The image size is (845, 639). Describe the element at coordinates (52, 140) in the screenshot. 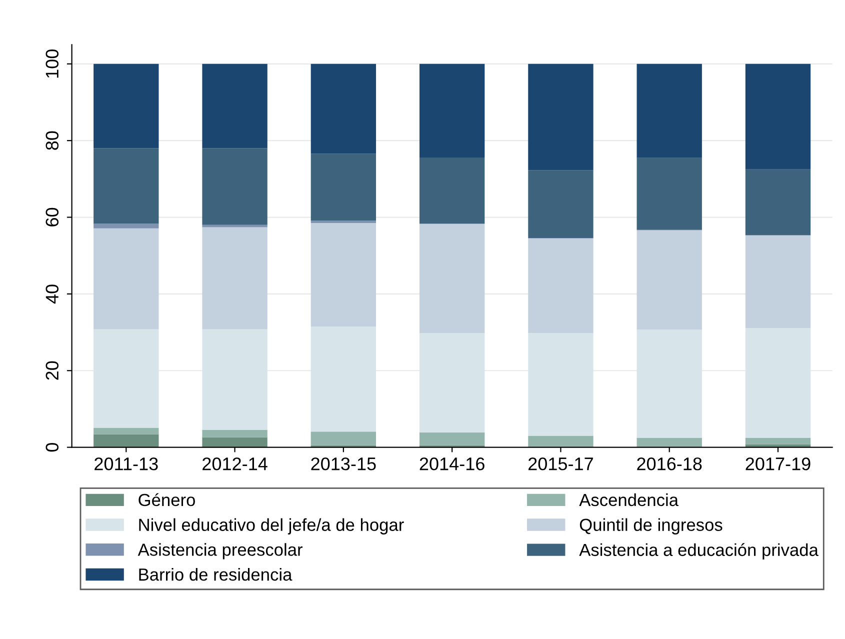

I see `y-tick-label: 80` at that location.